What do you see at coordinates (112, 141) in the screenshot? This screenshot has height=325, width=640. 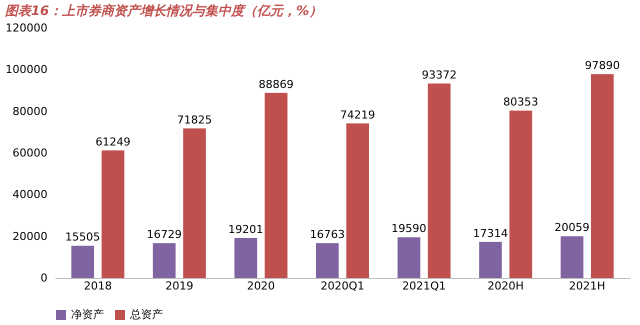 I see `data-label: 61249` at bounding box center [112, 141].